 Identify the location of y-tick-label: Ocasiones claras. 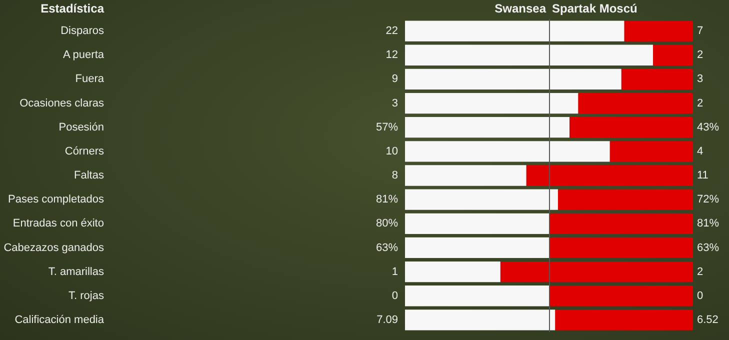
(62, 103).